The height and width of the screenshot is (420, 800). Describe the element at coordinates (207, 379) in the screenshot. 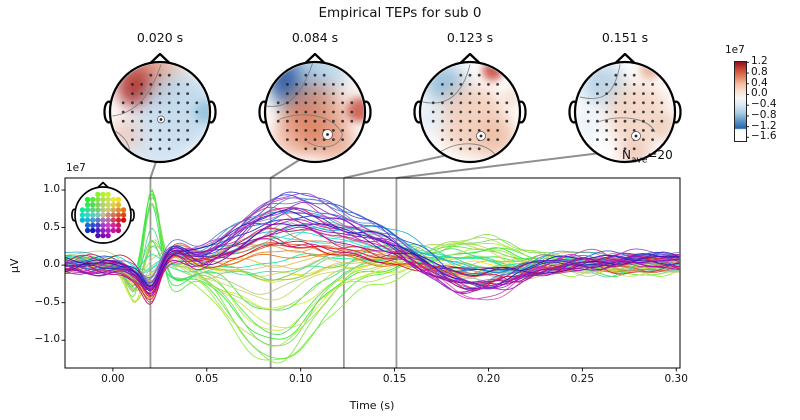

I see `x-tick-label: 0.05` at that location.